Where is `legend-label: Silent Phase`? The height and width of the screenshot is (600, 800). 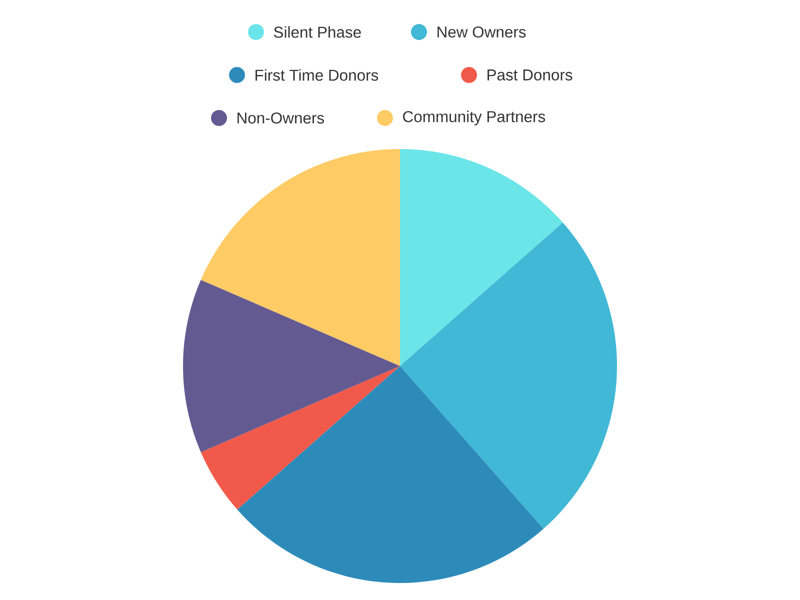 legend-label: Silent Phase is located at coordinates (317, 32).